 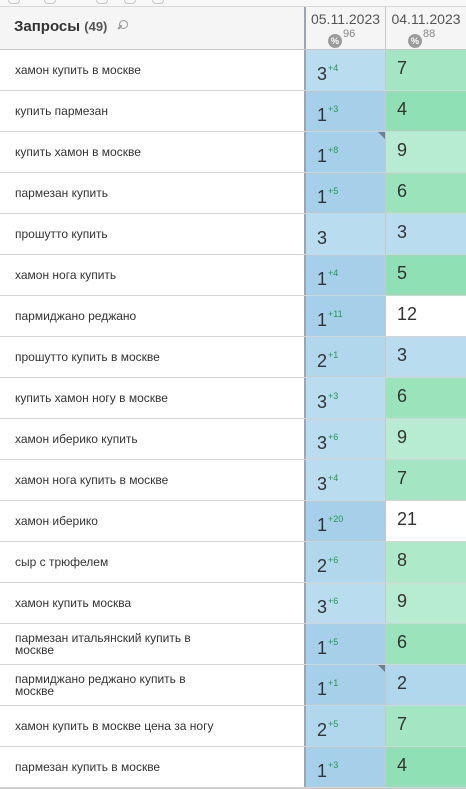 I want to click on table-row: сыр с трюфелем 2+6 8, so click(x=233, y=562).